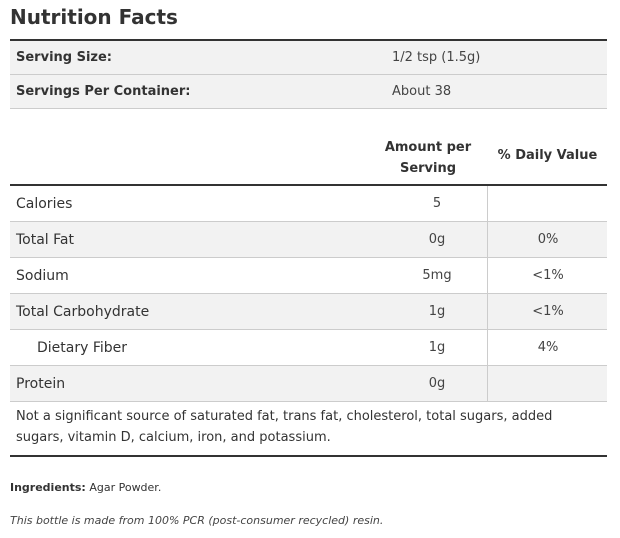 The width and height of the screenshot is (620, 538). What do you see at coordinates (547, 239) in the screenshot?
I see `nutrient-daily-value: 0%` at bounding box center [547, 239].